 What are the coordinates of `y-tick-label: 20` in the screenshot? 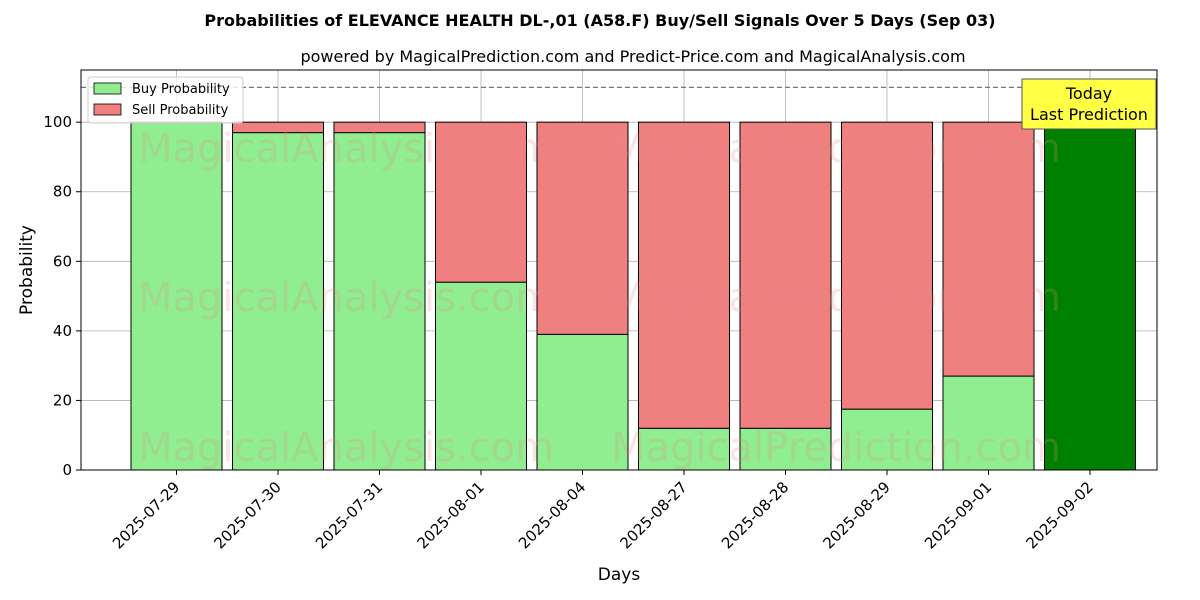 It's located at (62, 400).